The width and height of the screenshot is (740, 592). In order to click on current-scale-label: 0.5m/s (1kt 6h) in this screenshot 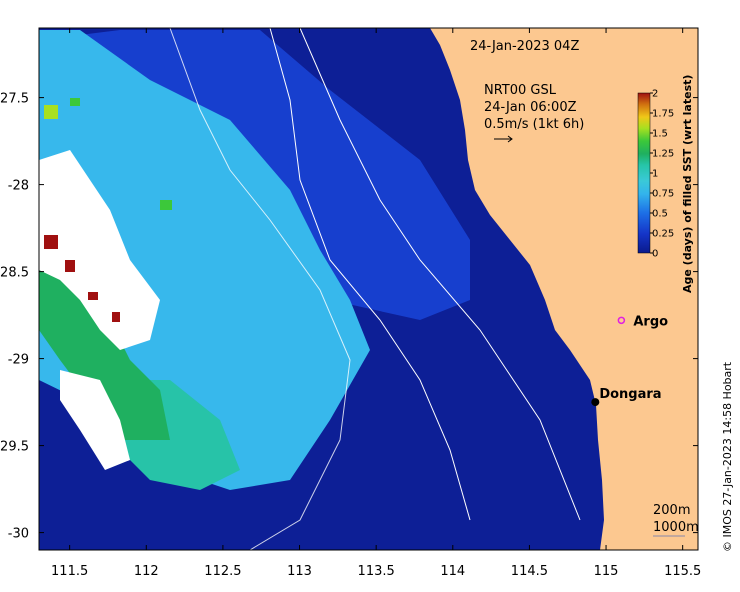, I will do `click(534, 124)`.